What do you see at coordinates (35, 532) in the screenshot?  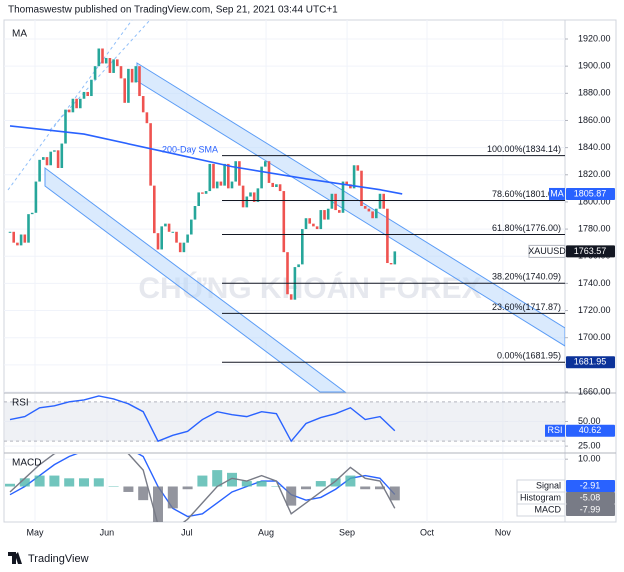 I see `x-tick-label: May` at bounding box center [35, 532].